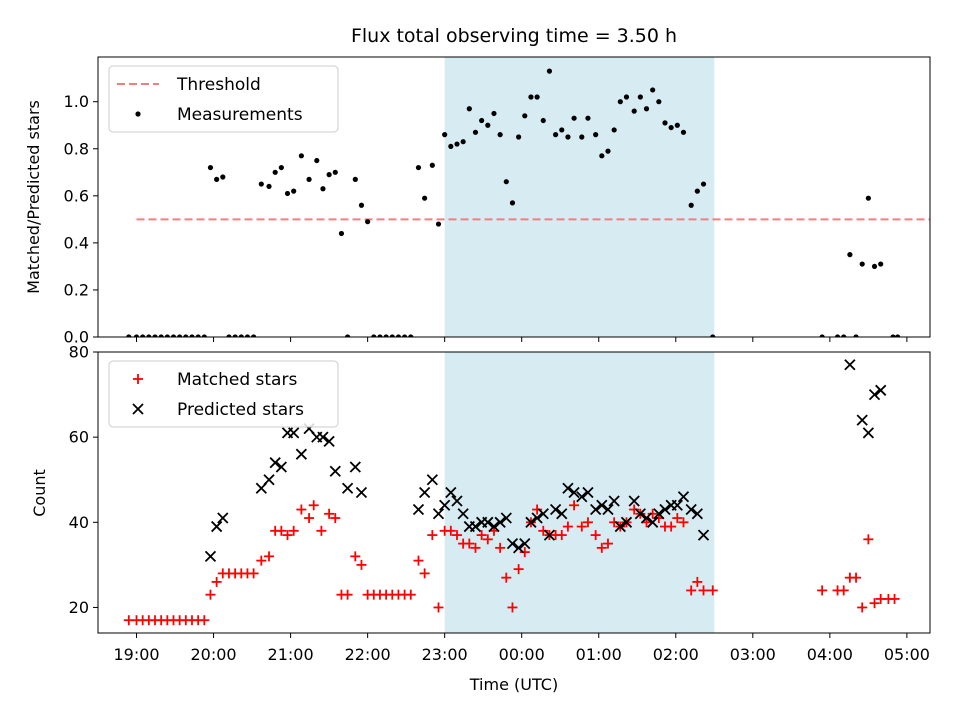  What do you see at coordinates (830, 654) in the screenshot?
I see `x-tick-label: 04:00` at bounding box center [830, 654].